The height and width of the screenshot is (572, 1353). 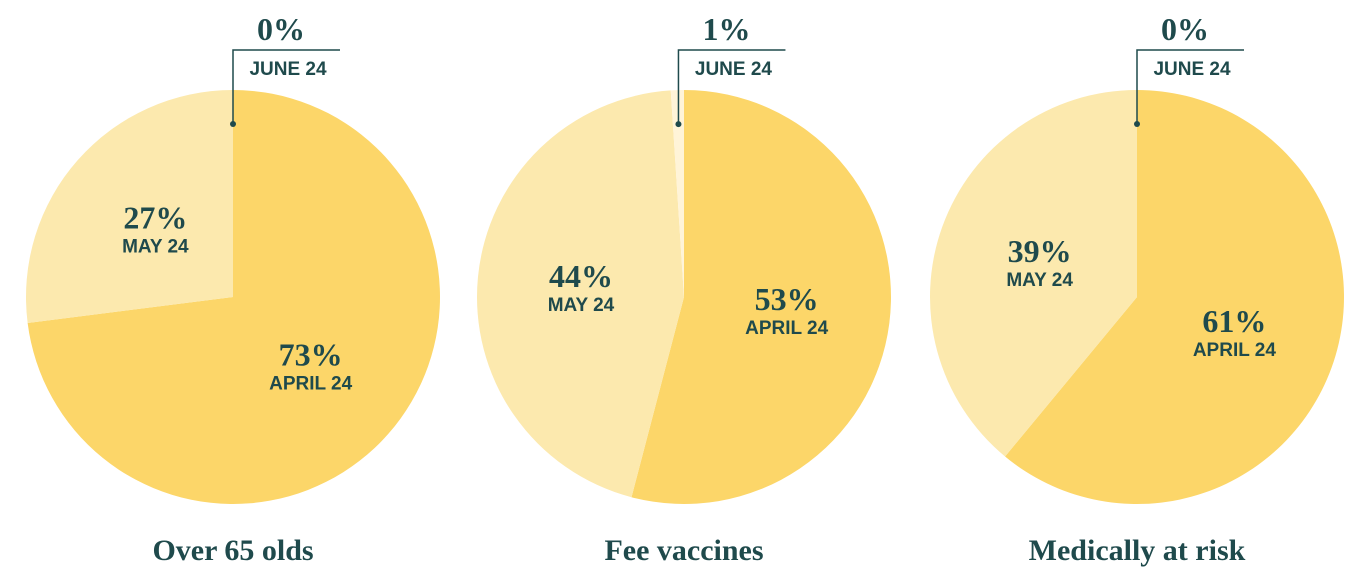 I want to click on chart-title: Medically at risk, so click(x=1137, y=550).